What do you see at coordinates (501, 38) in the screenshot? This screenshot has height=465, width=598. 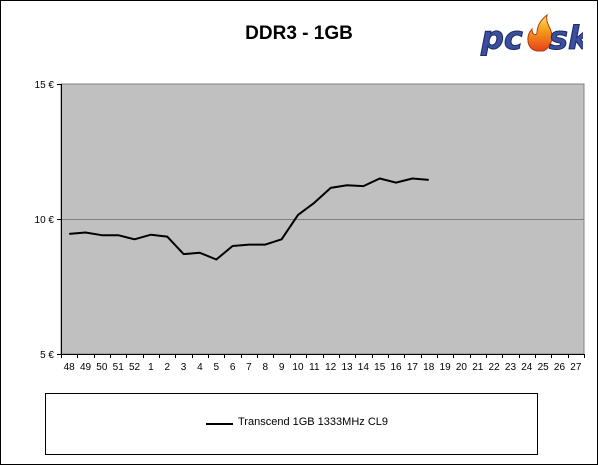 I see `svg-text: pc` at bounding box center [501, 38].